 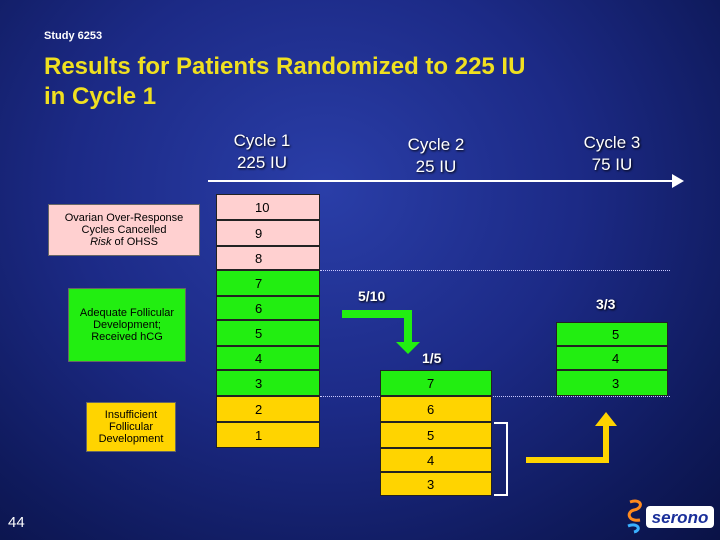 I want to click on ohss-separator, so click(x=495, y=270).